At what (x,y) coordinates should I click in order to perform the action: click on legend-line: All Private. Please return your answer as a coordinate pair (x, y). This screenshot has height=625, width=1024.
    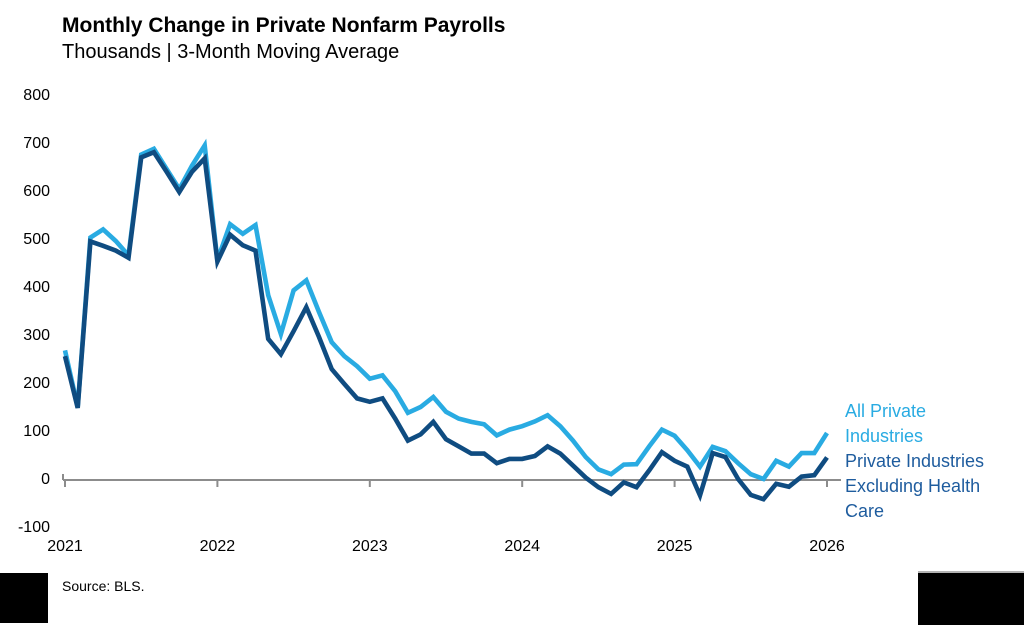
    Looking at the image, I should click on (886, 411).